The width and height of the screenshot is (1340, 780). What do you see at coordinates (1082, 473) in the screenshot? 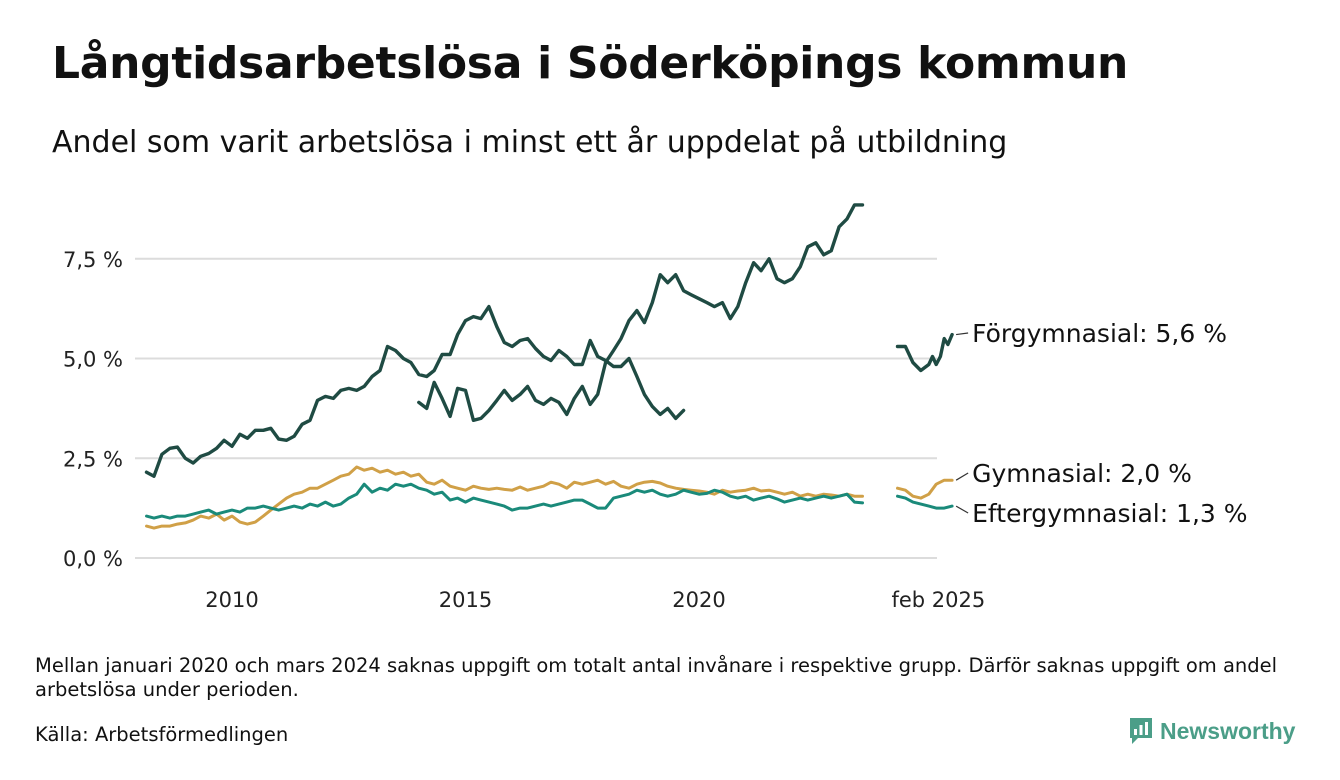
I see `end-label-gymnasial: Gymnasial: 2,0 %` at bounding box center [1082, 473].